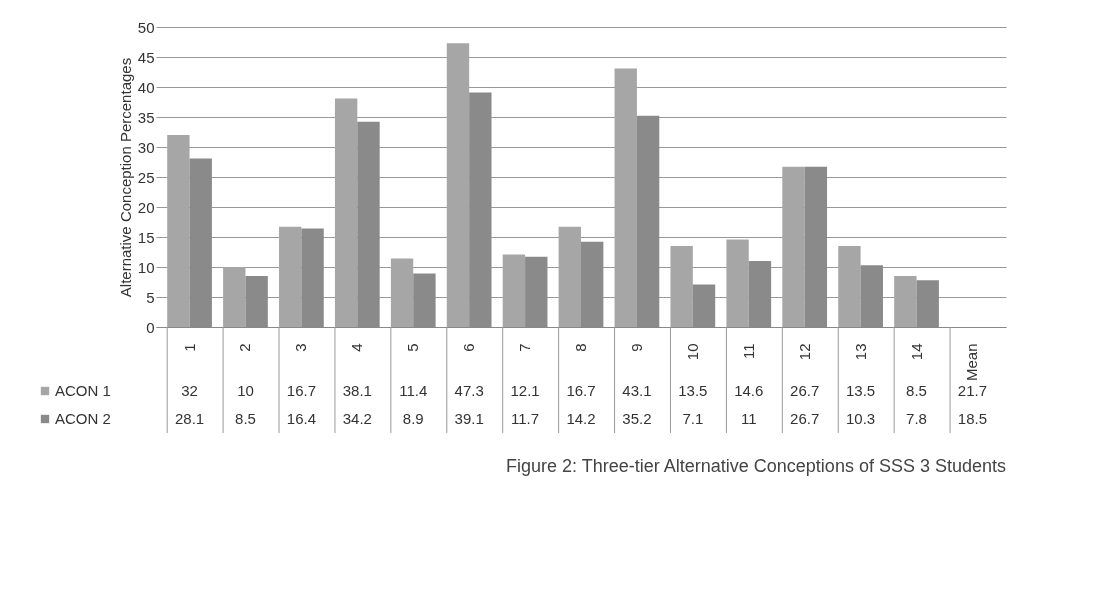  Describe the element at coordinates (637, 418) in the screenshot. I see `data-label: 35.2` at that location.